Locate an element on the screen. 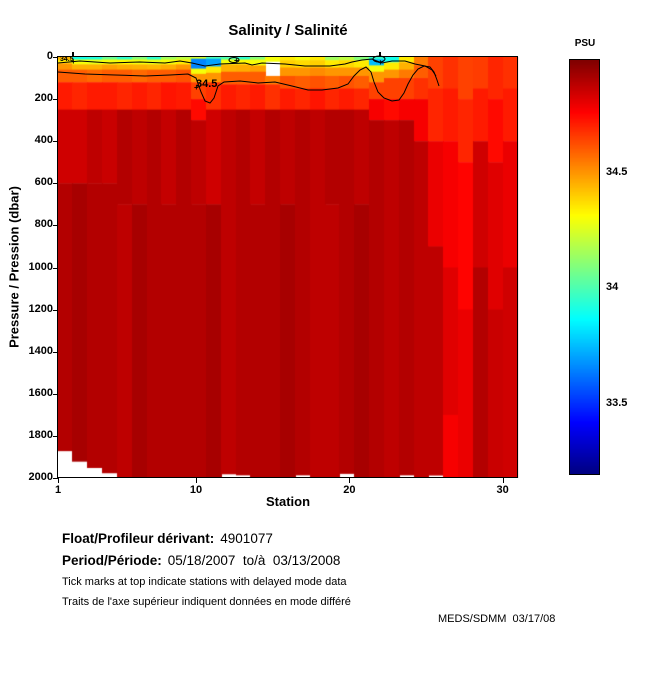 The width and height of the screenshot is (650, 680). y-tick-label: 800 is located at coordinates (43, 224).